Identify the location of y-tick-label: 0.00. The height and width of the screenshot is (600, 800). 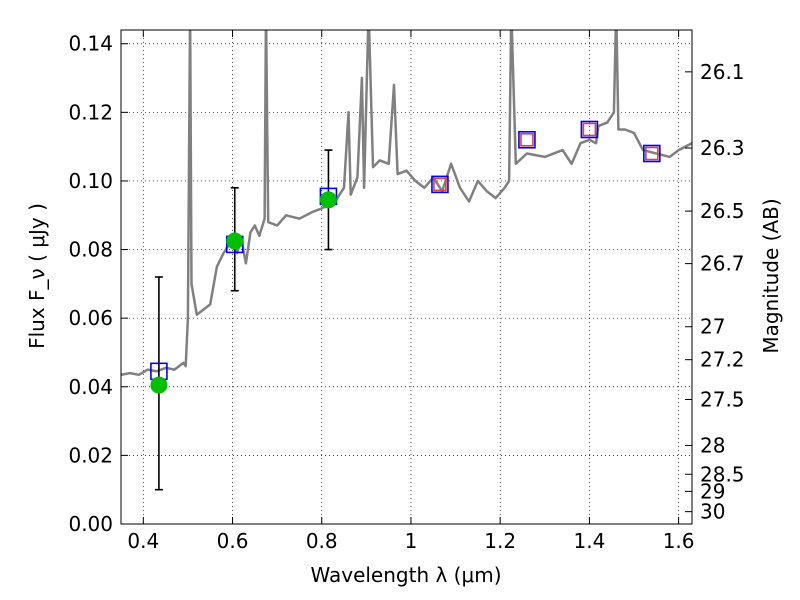
(90, 524).